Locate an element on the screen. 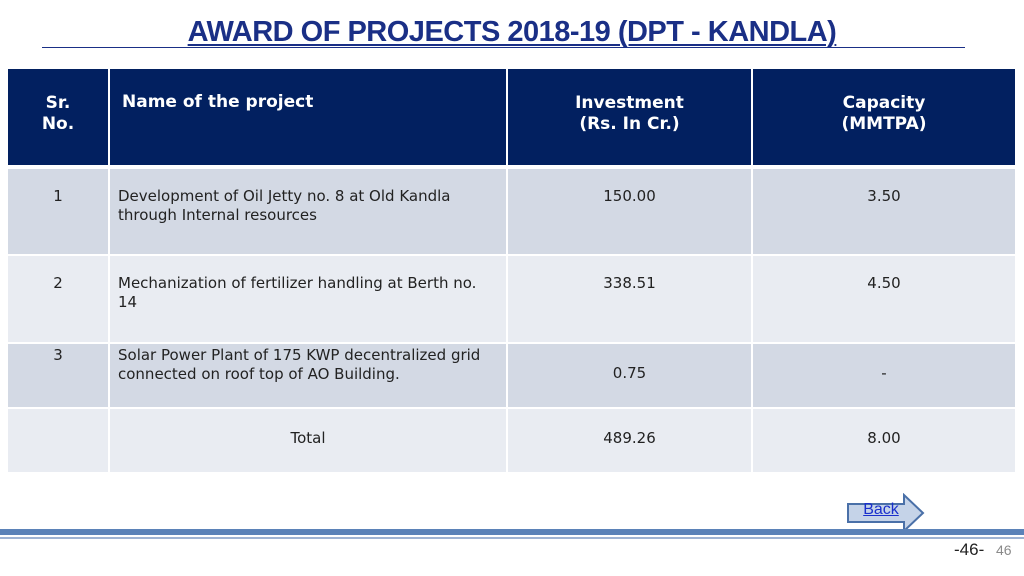  footer-bar is located at coordinates (512, 532).